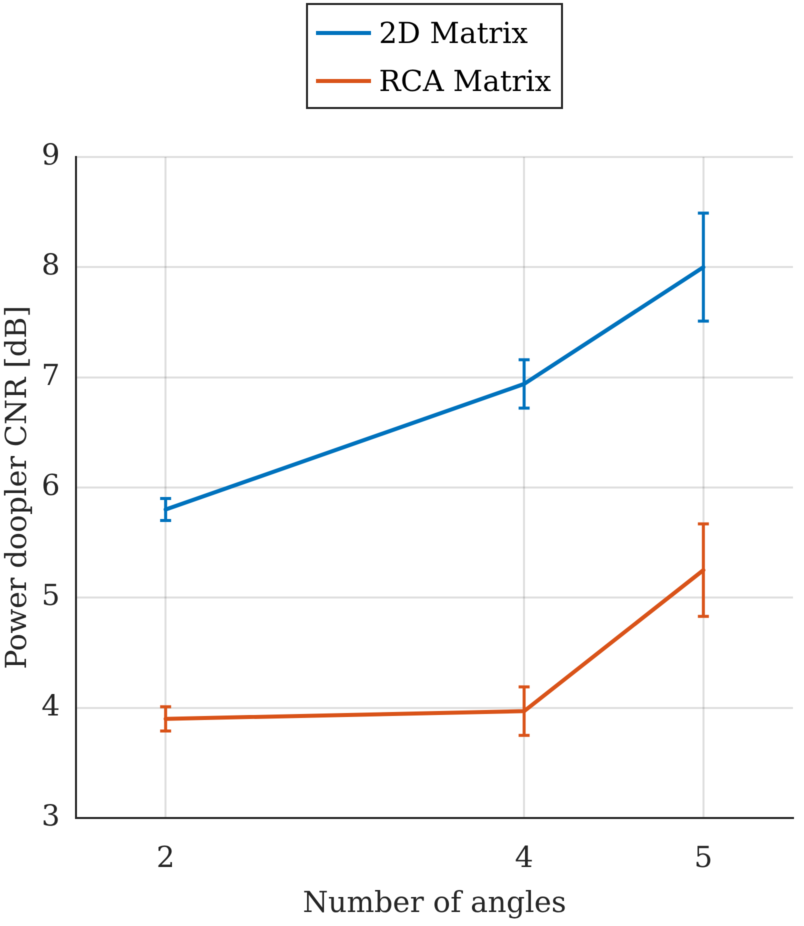  I want to click on x-tick-label: 5, so click(703, 857).